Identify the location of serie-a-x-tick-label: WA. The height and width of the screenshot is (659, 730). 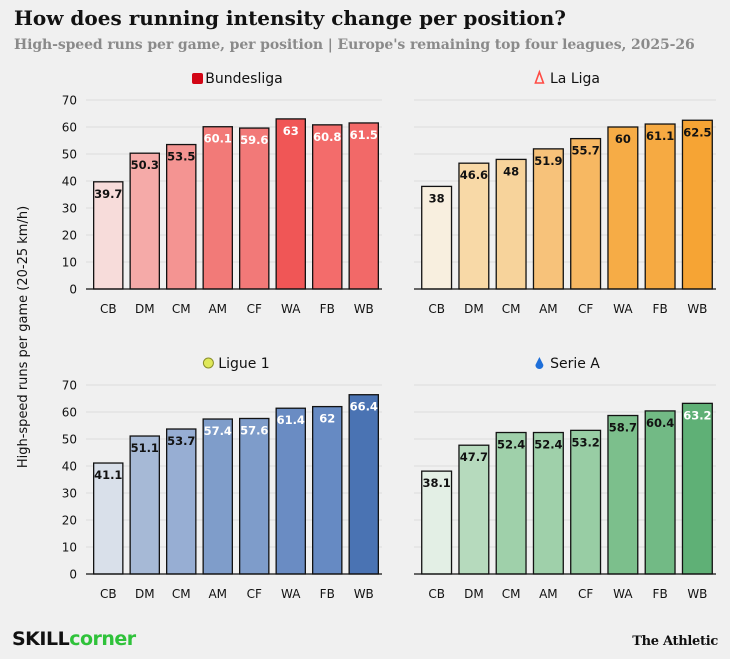
(623, 594).